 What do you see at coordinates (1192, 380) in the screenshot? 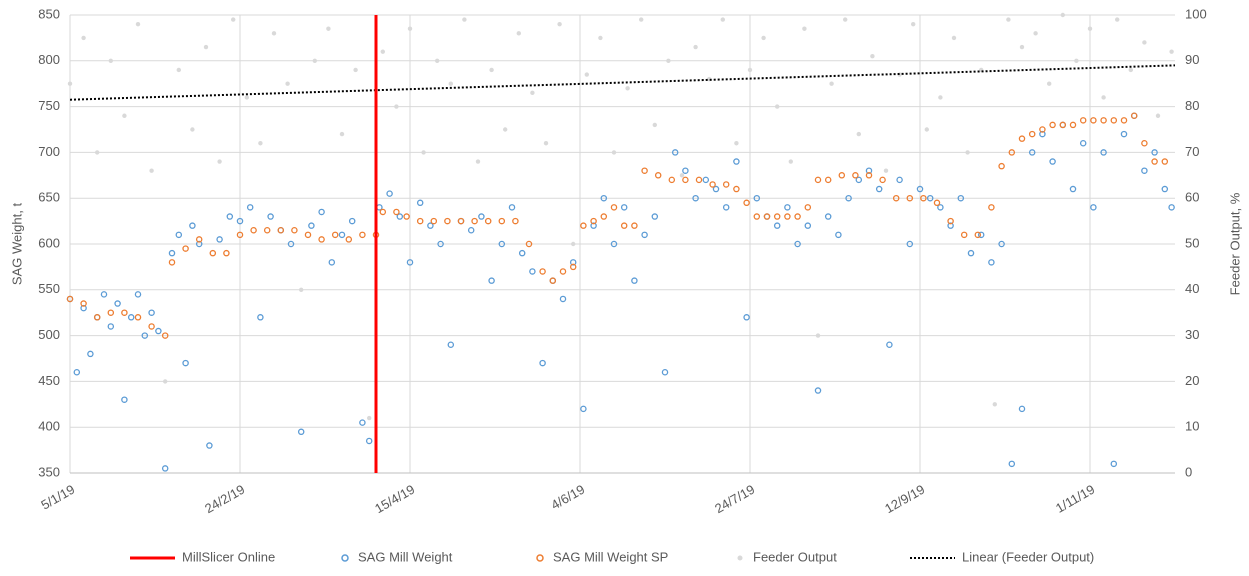
I see `y2-tick-label: 20` at bounding box center [1192, 380].